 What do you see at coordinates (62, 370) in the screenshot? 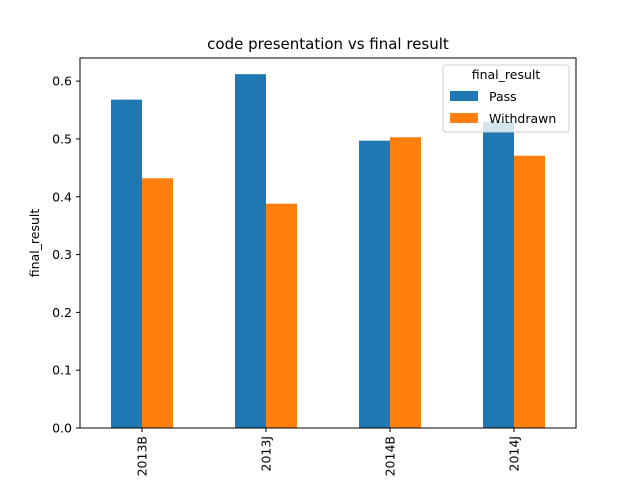
I see `y-tick-label: 0.1` at bounding box center [62, 370].